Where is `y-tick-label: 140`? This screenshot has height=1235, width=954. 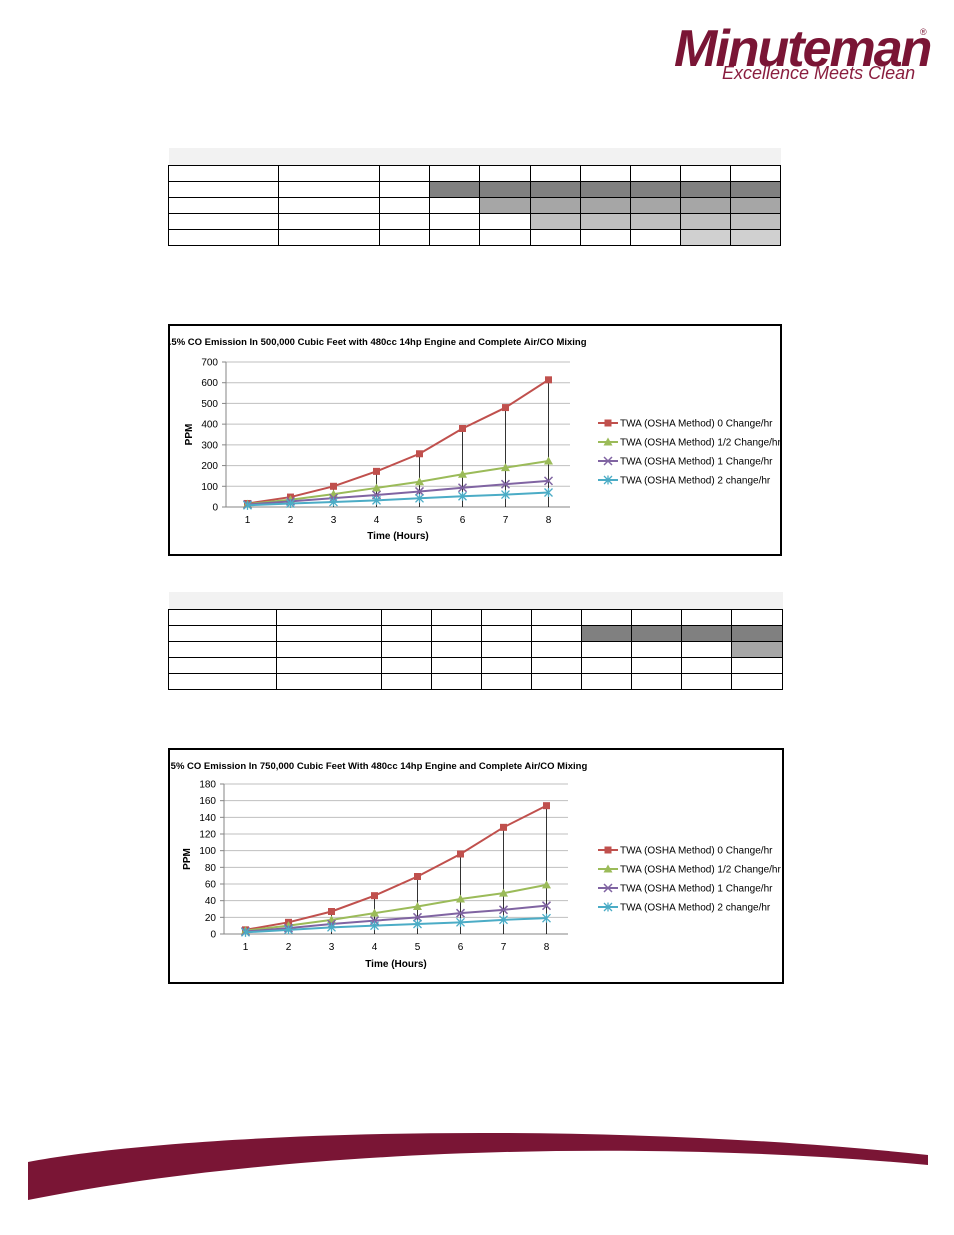
y-tick-label: 140 is located at coordinates (207, 818).